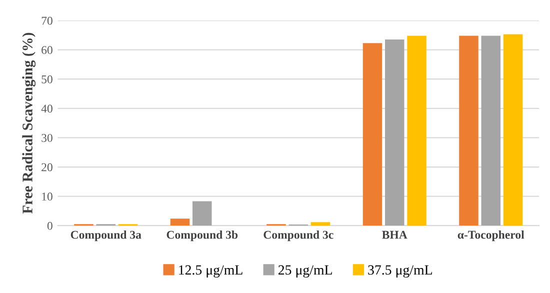  What do you see at coordinates (47, 167) in the screenshot?
I see `y-tick-label: 20` at bounding box center [47, 167].